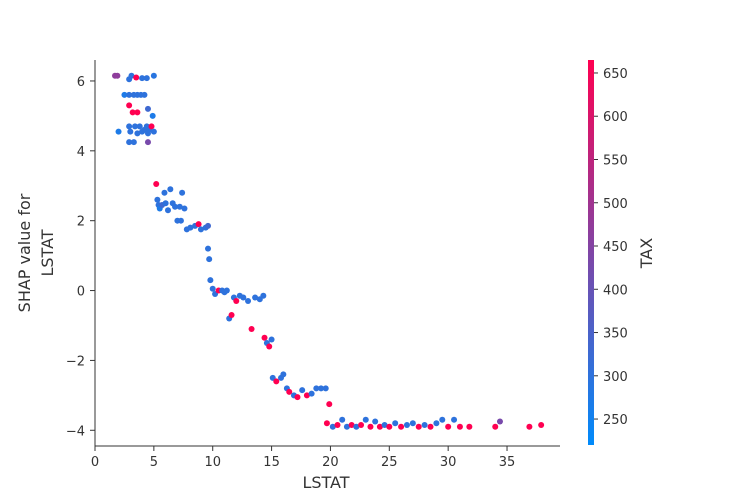 The height and width of the screenshot is (504, 750). I want to click on colorbar-tick-label: 250, so click(615, 420).